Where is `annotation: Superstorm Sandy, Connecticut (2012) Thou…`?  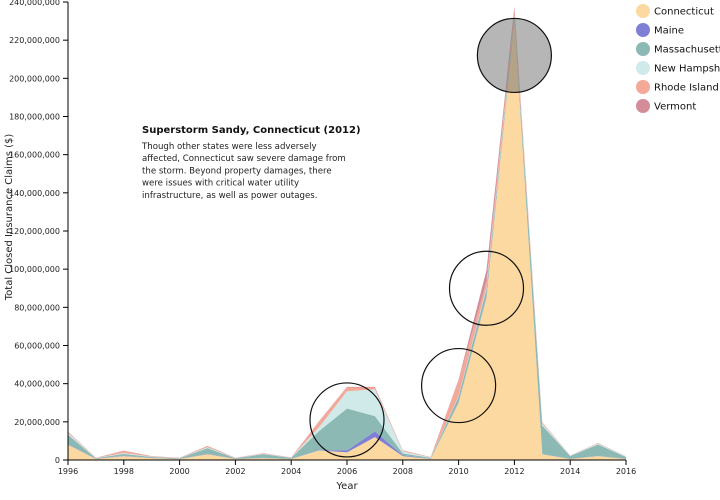 annotation: Superstorm Sandy, Connecticut (2012) Thou… is located at coordinates (251, 163).